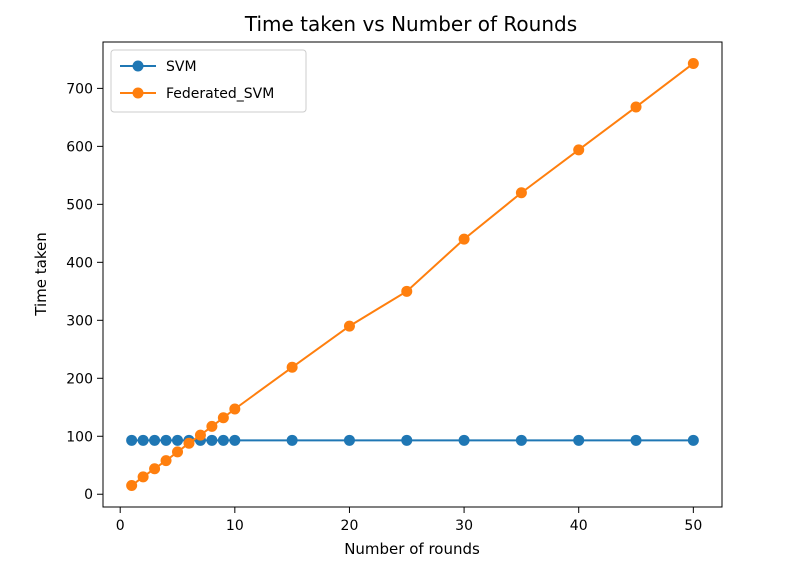 The height and width of the screenshot is (566, 802). Describe the element at coordinates (79, 321) in the screenshot. I see `y-tick-label: 300` at that location.